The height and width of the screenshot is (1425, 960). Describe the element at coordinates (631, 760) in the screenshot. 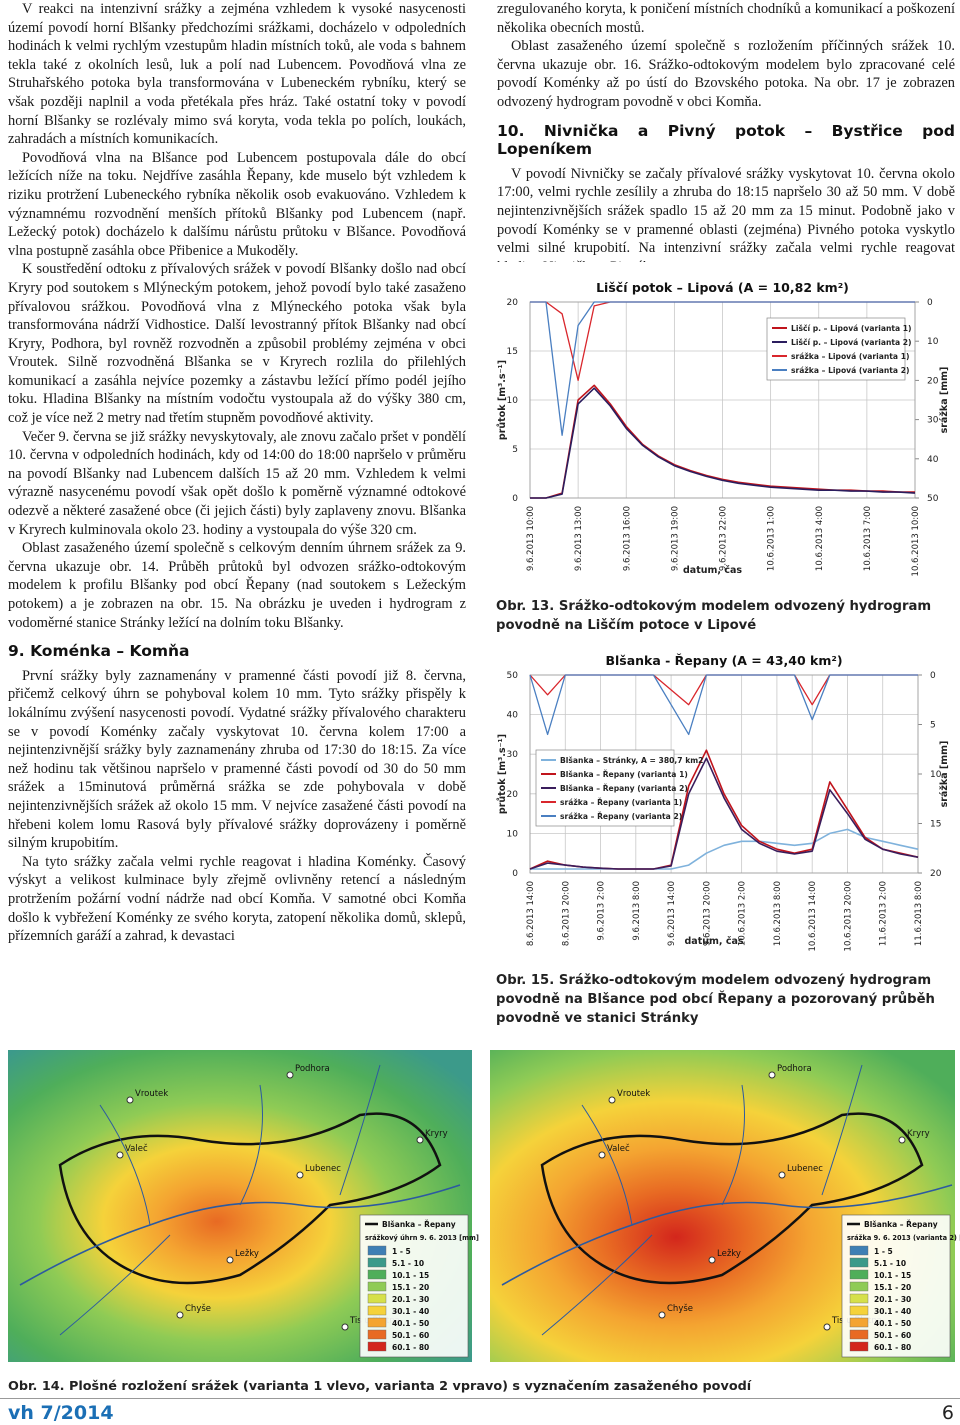

I see `legend-label: Blšanka – Stránky, A = 380,7 km2` at that location.